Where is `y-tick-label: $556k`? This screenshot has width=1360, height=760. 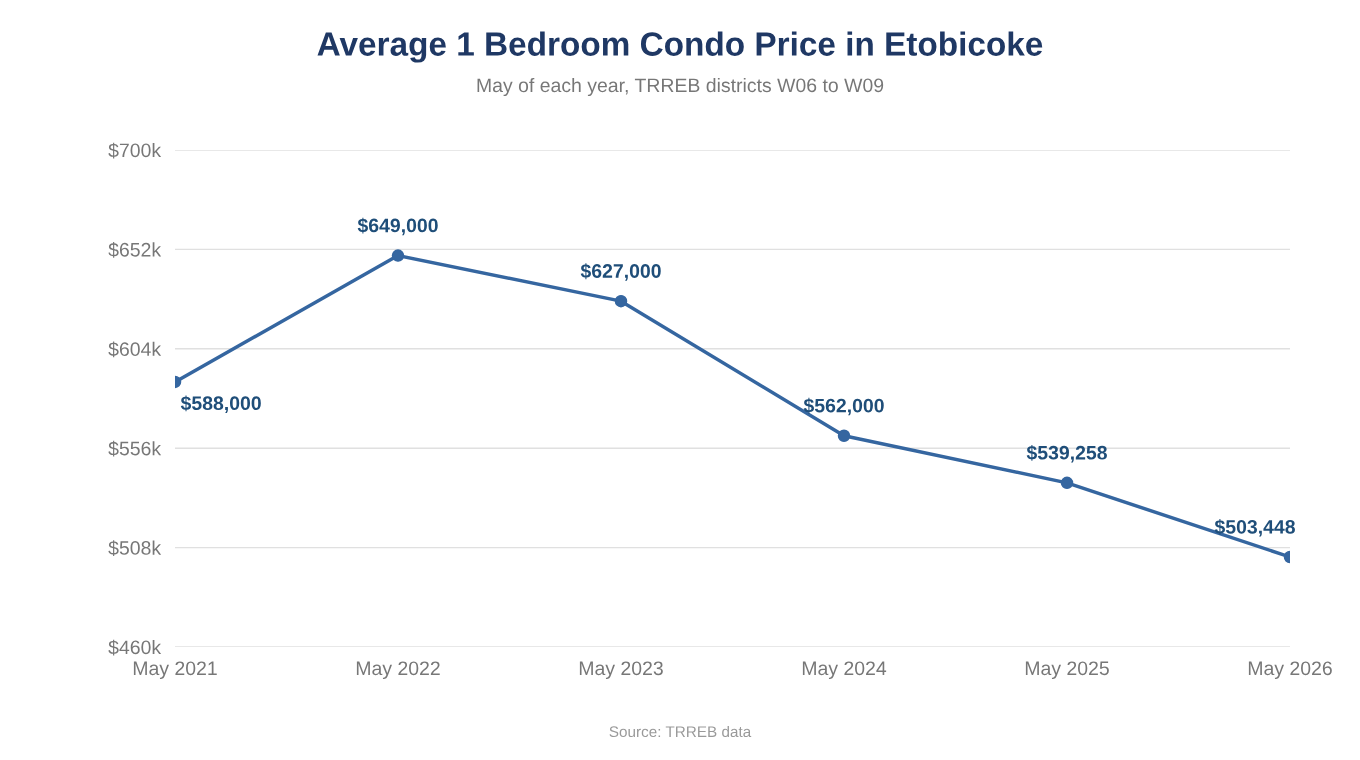
y-tick-label: $556k is located at coordinates (135, 448).